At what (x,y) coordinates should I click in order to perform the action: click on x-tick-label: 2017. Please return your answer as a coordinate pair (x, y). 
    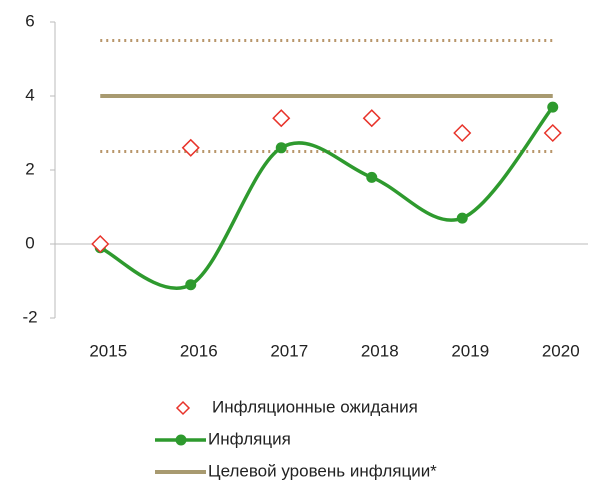
    Looking at the image, I should click on (289, 350).